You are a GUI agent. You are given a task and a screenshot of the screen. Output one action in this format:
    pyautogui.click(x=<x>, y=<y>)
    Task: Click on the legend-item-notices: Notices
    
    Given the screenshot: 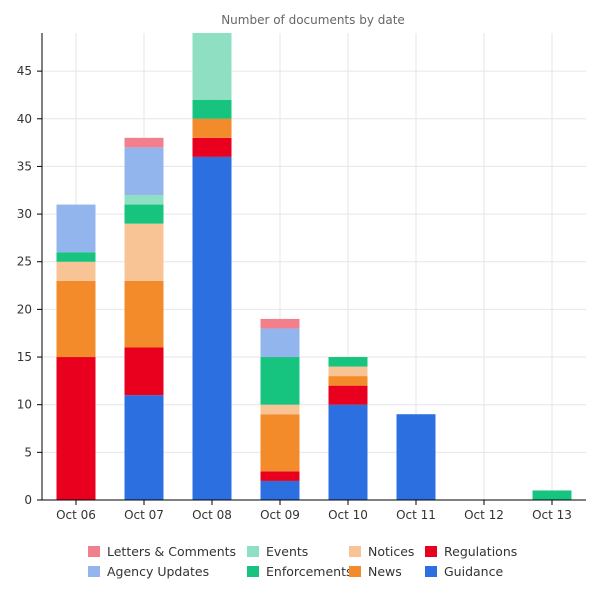 What is the action you would take?
    pyautogui.click(x=387, y=551)
    